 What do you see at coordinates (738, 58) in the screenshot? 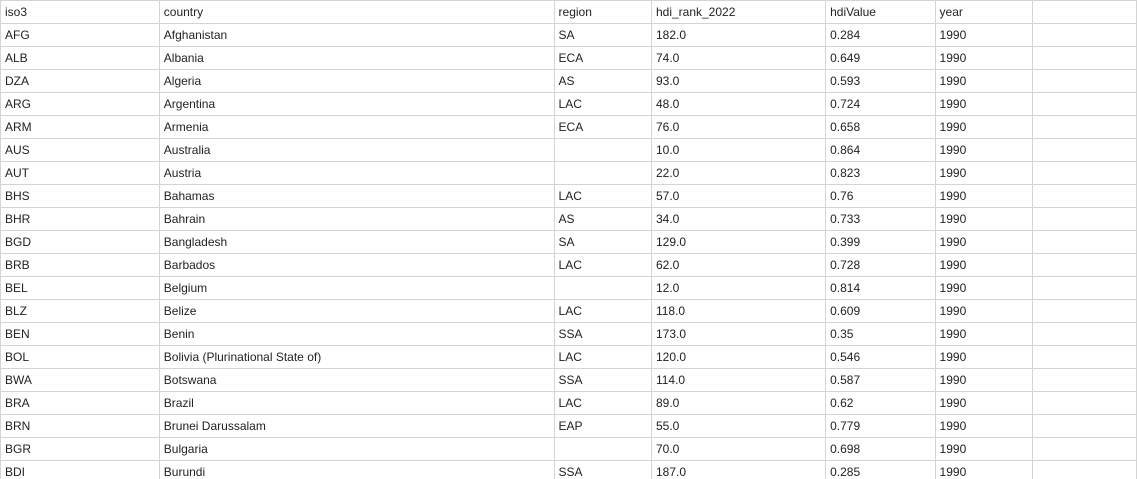
I see `cell-hdi-rank-2022: 74.0` at bounding box center [738, 58].